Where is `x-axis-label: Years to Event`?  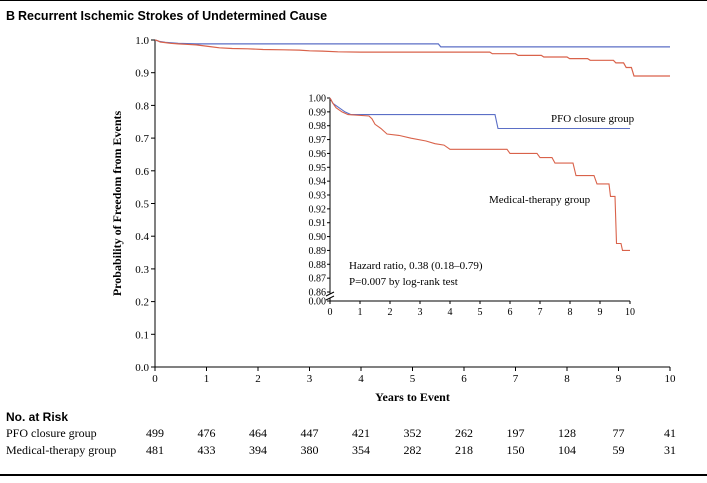
x-axis-label: Years to Event is located at coordinates (412, 397).